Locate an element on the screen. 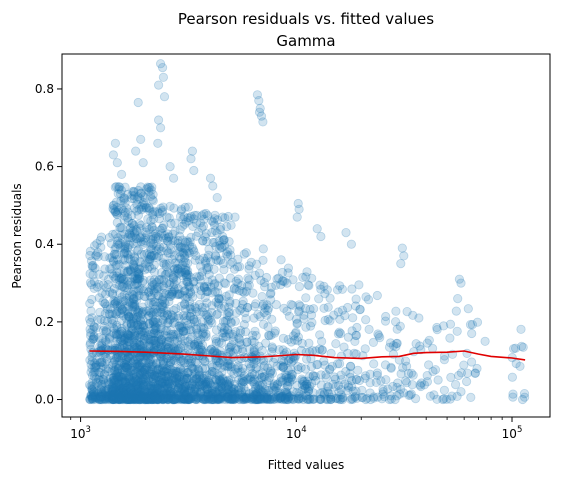 This screenshot has height=480, width=567. x-tick-label: 104 is located at coordinates (296, 433).